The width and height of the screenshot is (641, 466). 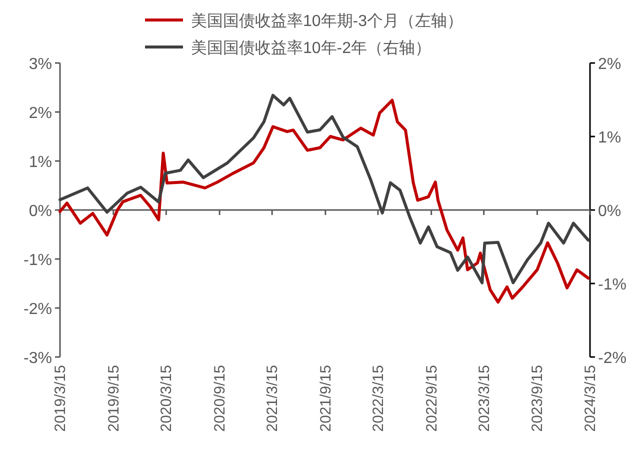 What do you see at coordinates (38, 260) in the screenshot?
I see `y-tick-label: -1%` at bounding box center [38, 260].